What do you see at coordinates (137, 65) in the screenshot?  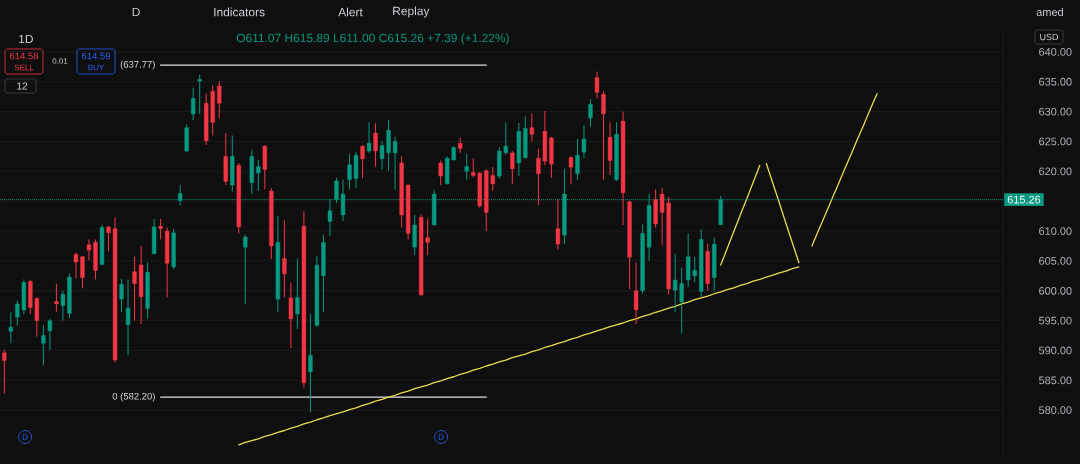 I see `series-label: (637.77)` at bounding box center [137, 65].